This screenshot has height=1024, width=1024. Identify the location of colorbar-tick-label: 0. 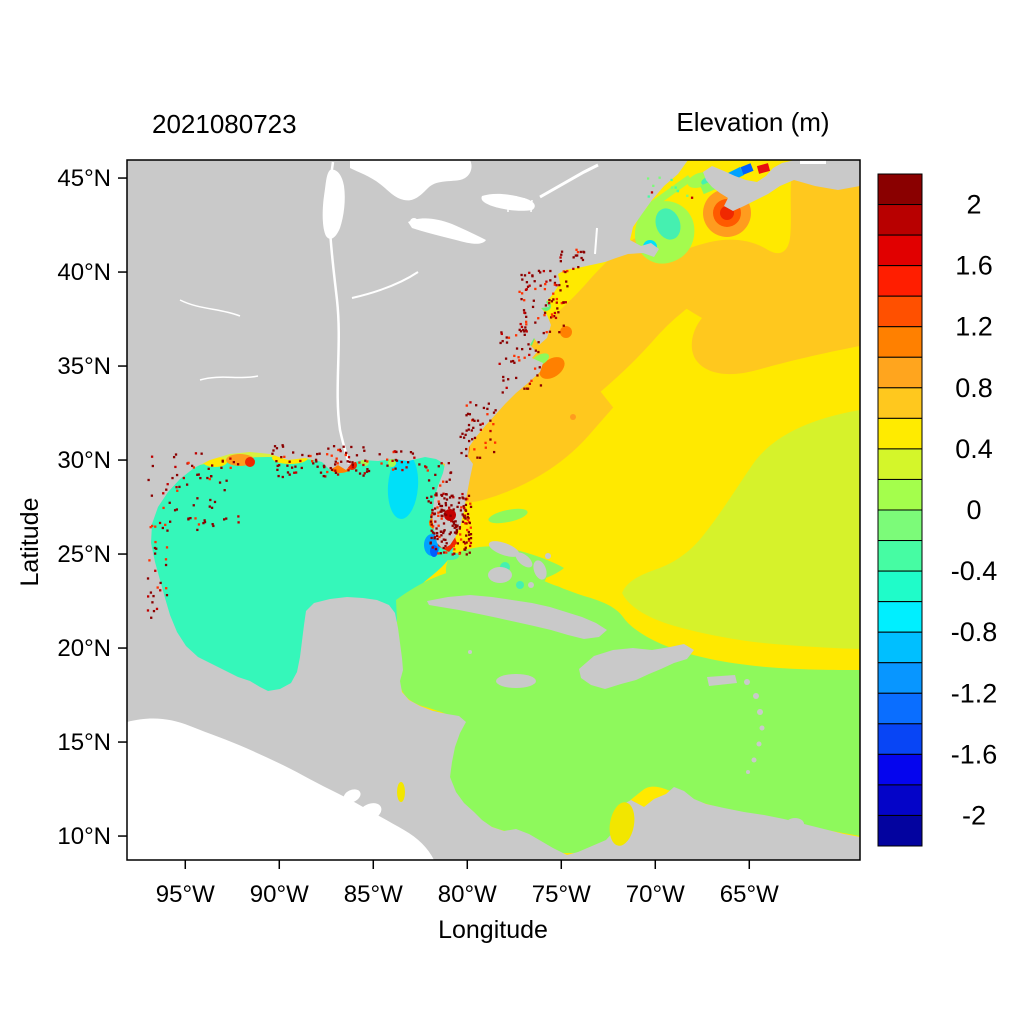
(973, 510).